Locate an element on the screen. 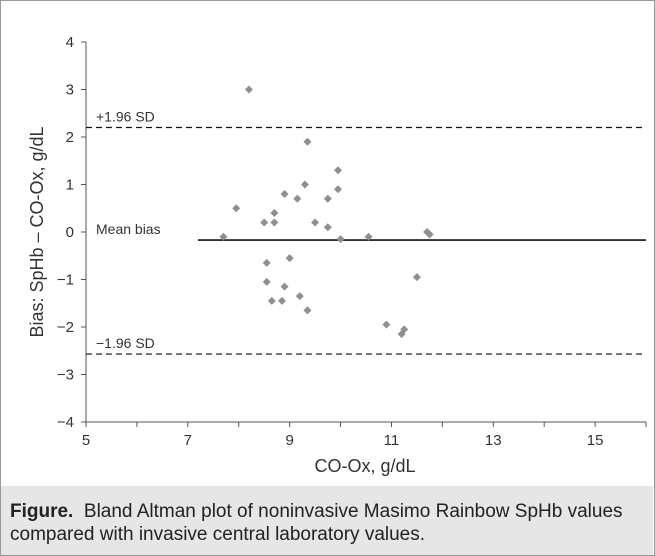 Image resolution: width=655 pixels, height=556 pixels. x-tick-label: 11 is located at coordinates (392, 440).